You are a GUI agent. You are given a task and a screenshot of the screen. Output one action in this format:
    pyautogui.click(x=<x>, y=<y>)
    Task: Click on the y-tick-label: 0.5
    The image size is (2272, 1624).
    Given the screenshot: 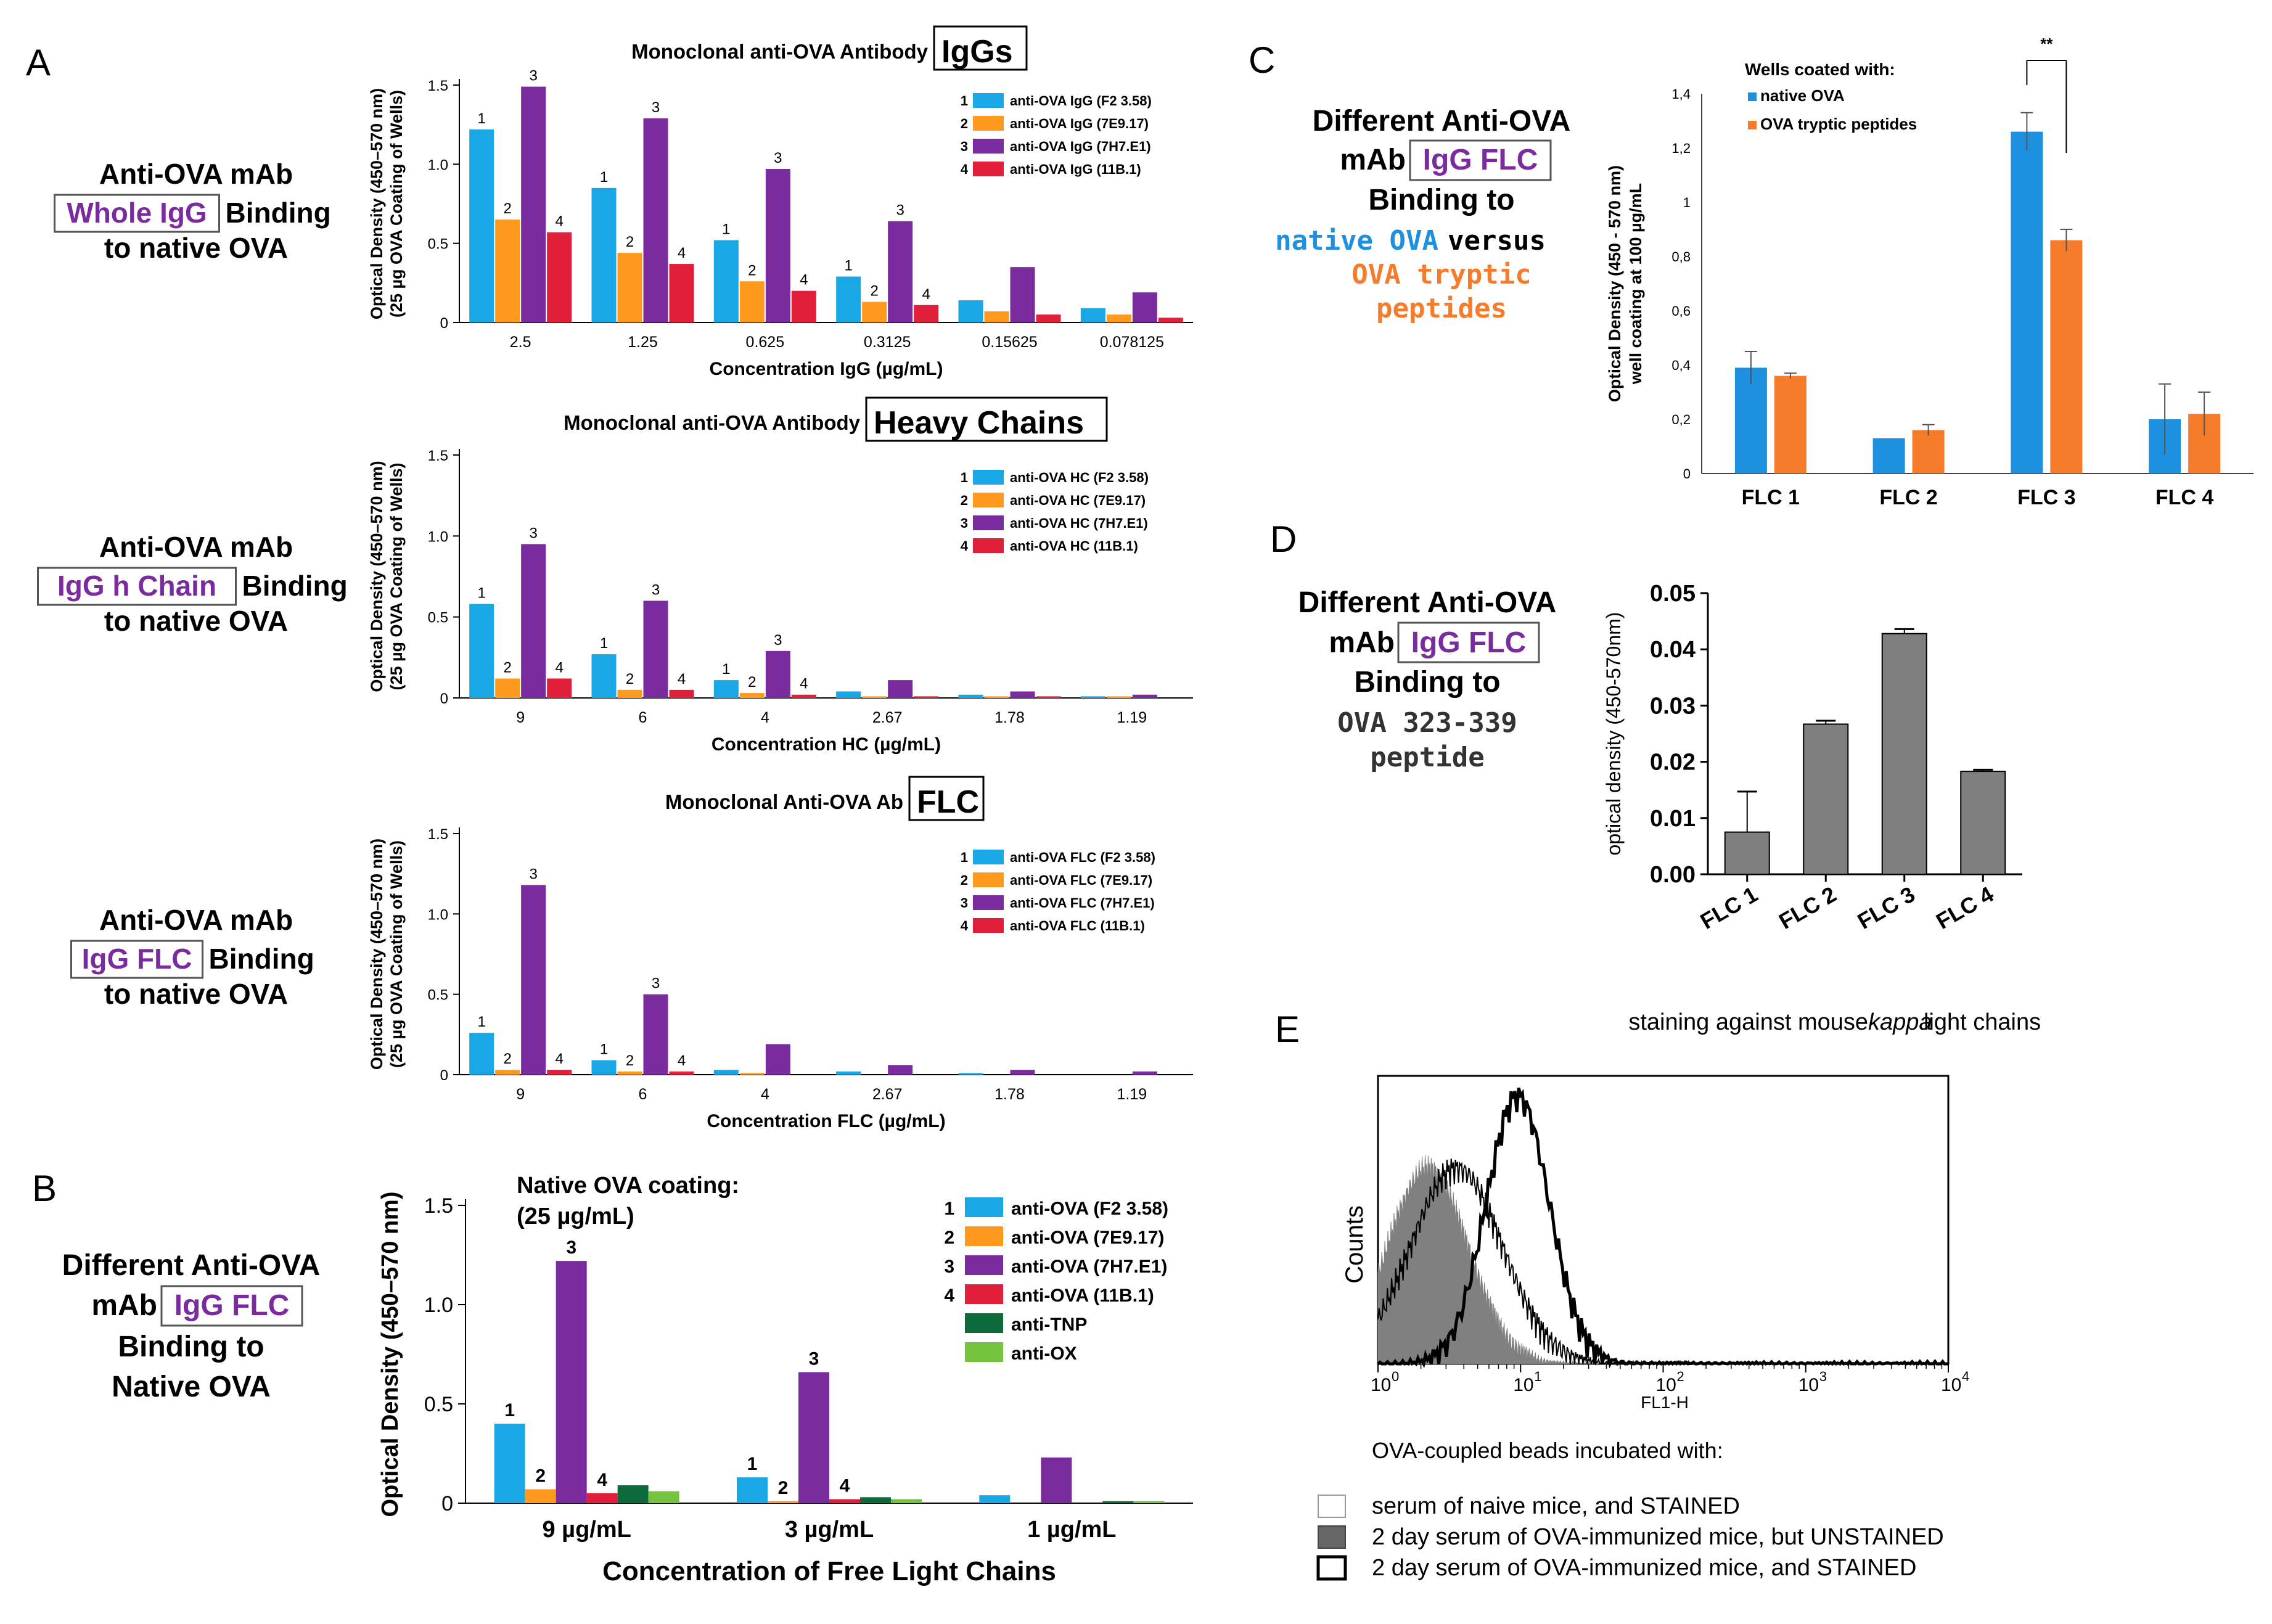 What is the action you would take?
    pyautogui.click(x=438, y=244)
    